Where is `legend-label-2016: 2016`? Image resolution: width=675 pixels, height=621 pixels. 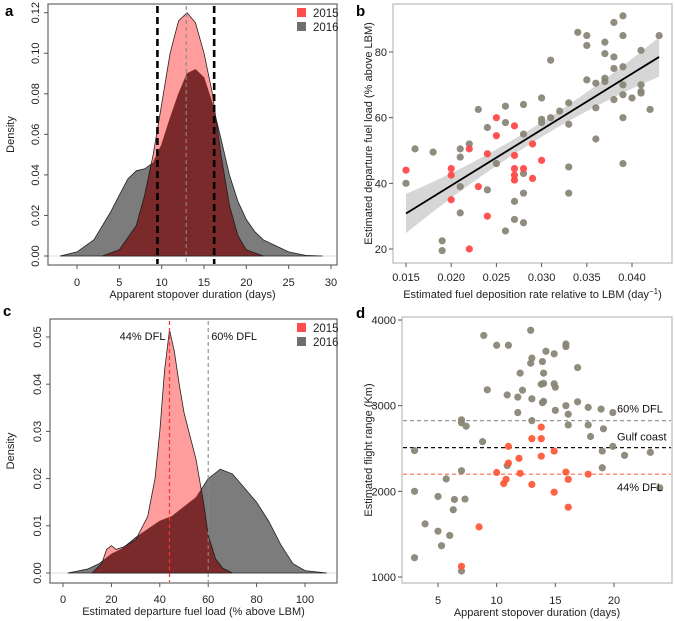
legend-label-2016: 2016 is located at coordinates (326, 343).